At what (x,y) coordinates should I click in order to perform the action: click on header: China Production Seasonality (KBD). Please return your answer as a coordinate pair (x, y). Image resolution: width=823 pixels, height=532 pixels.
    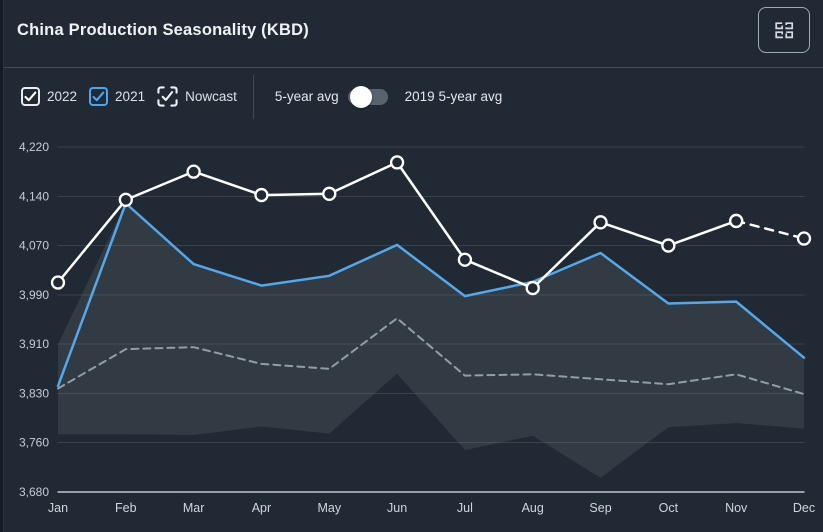
    Looking at the image, I should click on (411, 34).